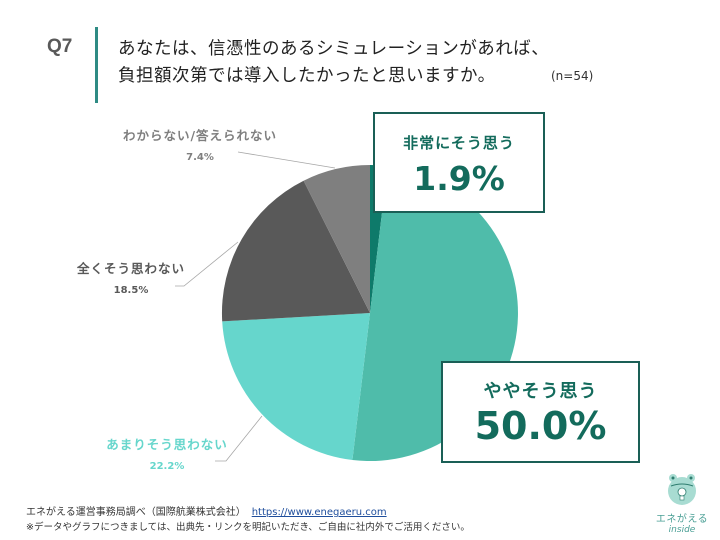  Describe the element at coordinates (307, 76) in the screenshot. I see `question-line-2: 負担額次第では導入したかったと思いますか。` at that location.